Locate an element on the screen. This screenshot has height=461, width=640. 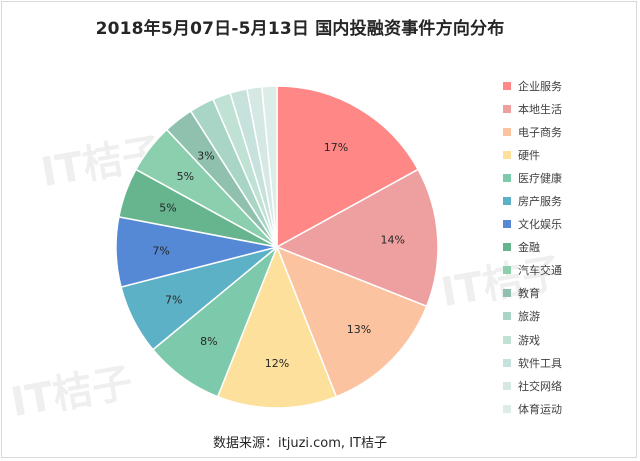
legend-item: 企业服务 is located at coordinates (568, 85).